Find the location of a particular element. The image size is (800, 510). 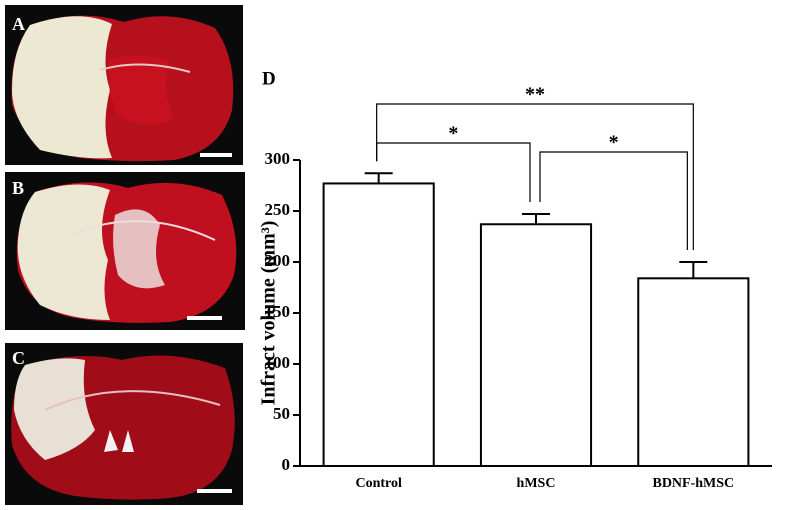

x-tick-label: BDNF-hMSC is located at coordinates (693, 483).